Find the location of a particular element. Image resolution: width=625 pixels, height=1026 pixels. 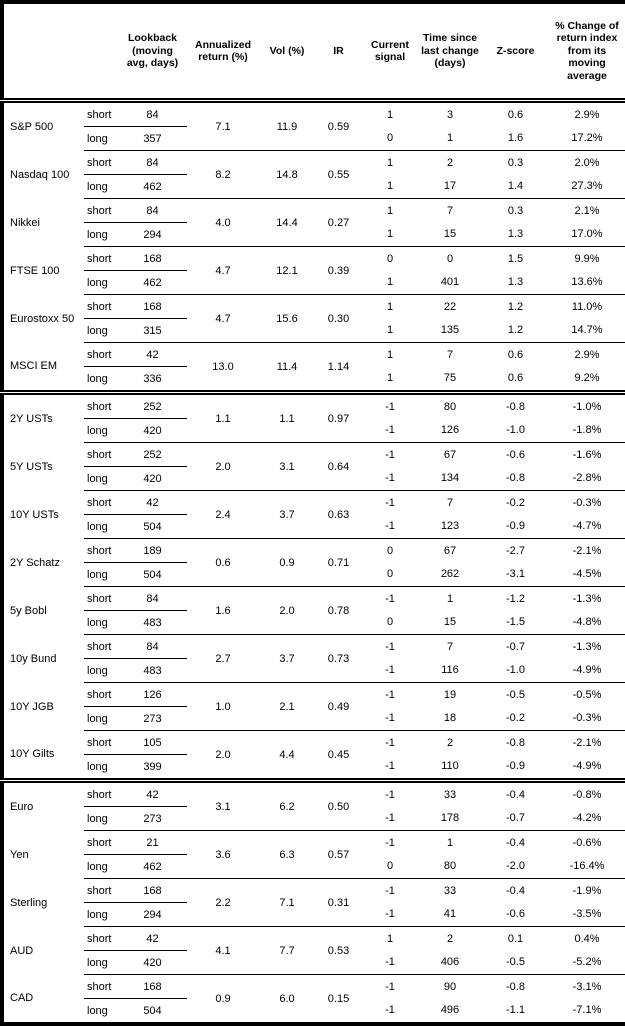

lookback-cell: 42 is located at coordinates (152, 792).